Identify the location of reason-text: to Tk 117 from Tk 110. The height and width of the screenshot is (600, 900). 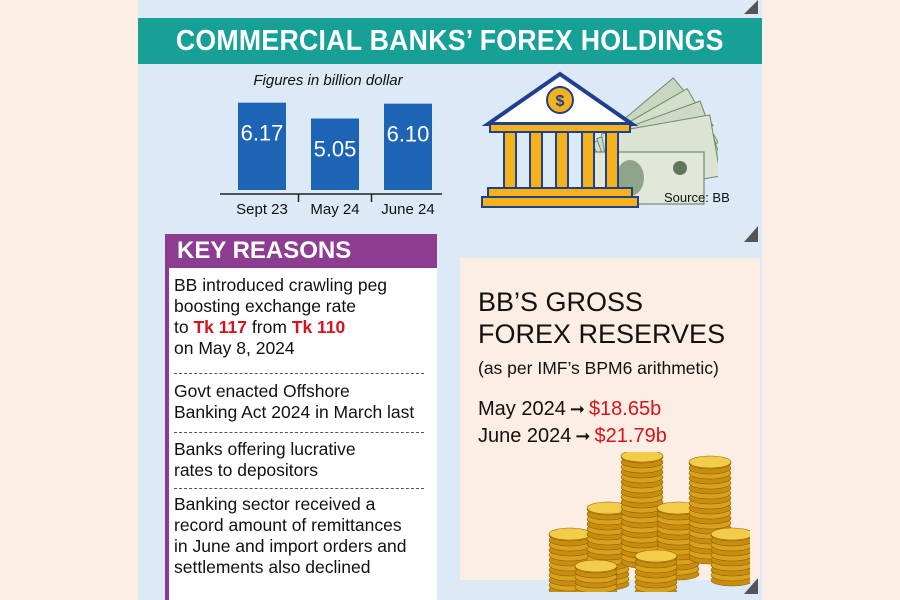
(305, 327).